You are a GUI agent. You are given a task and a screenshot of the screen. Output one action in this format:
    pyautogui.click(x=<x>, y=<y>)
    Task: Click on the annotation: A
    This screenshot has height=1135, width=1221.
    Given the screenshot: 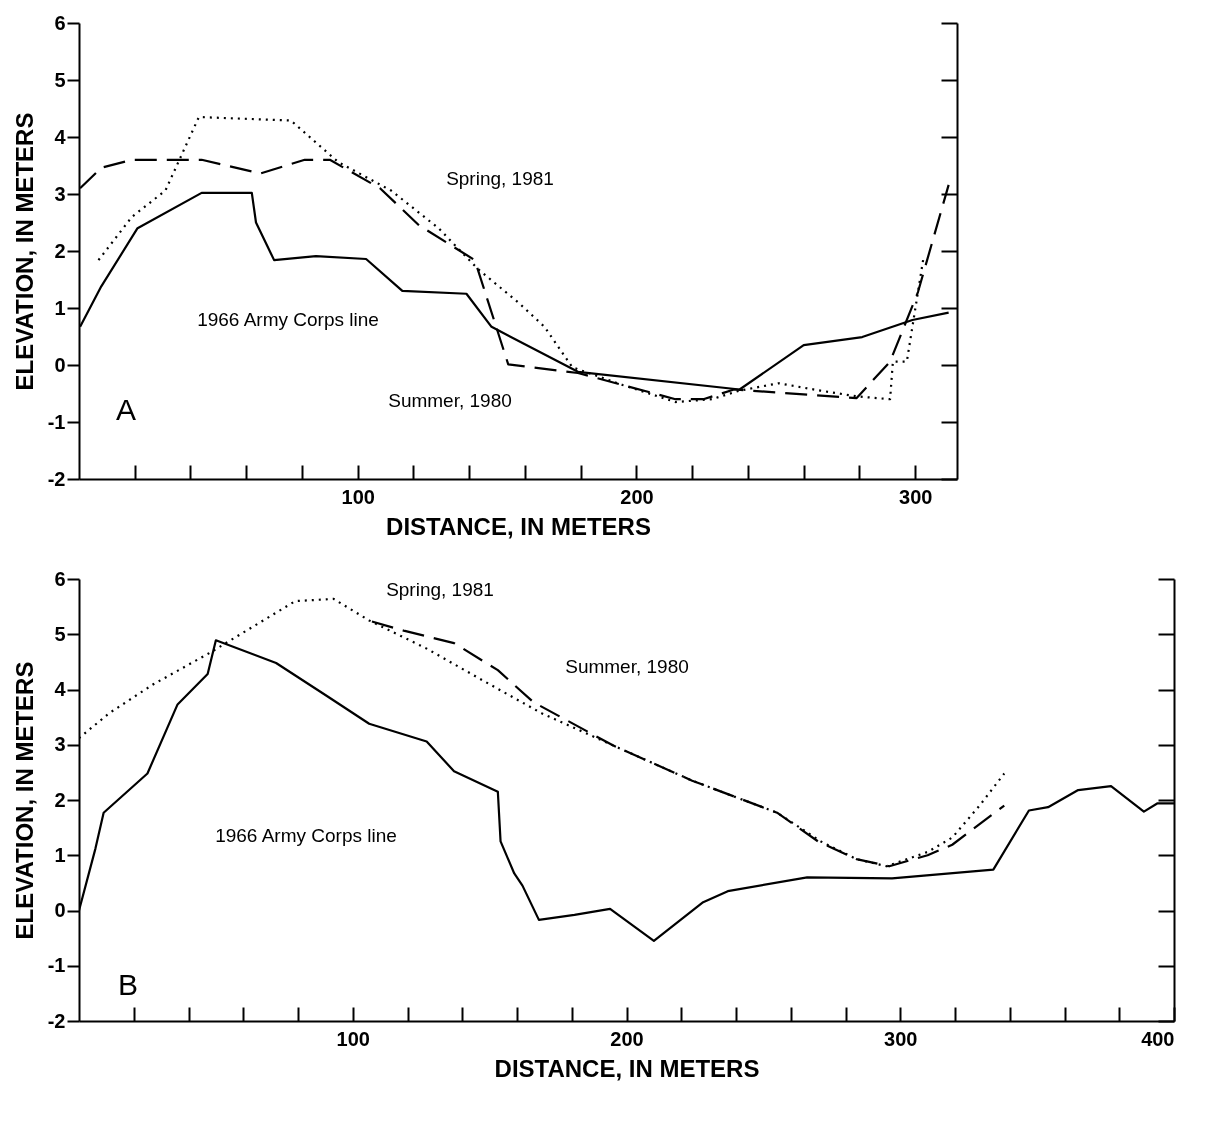 What is the action you would take?
    pyautogui.click(x=126, y=409)
    